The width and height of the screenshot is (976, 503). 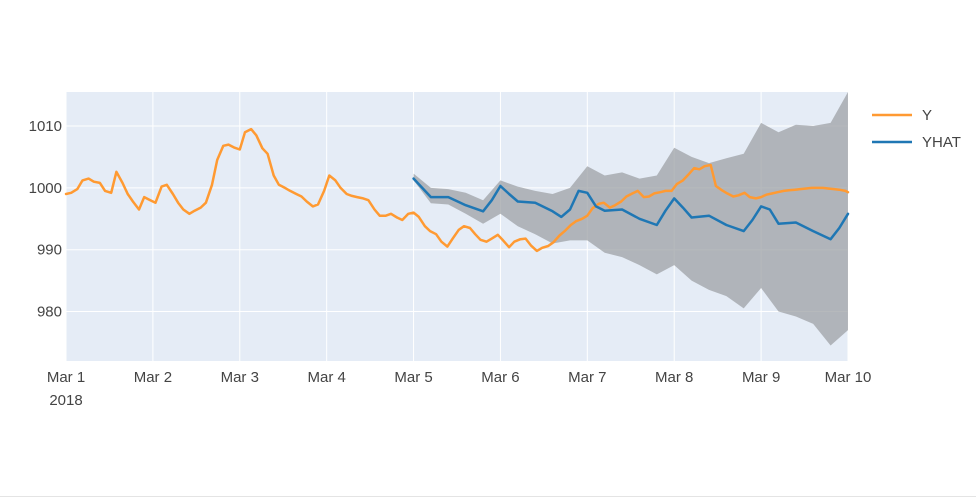 I want to click on legend-item-y: Y, so click(x=902, y=115).